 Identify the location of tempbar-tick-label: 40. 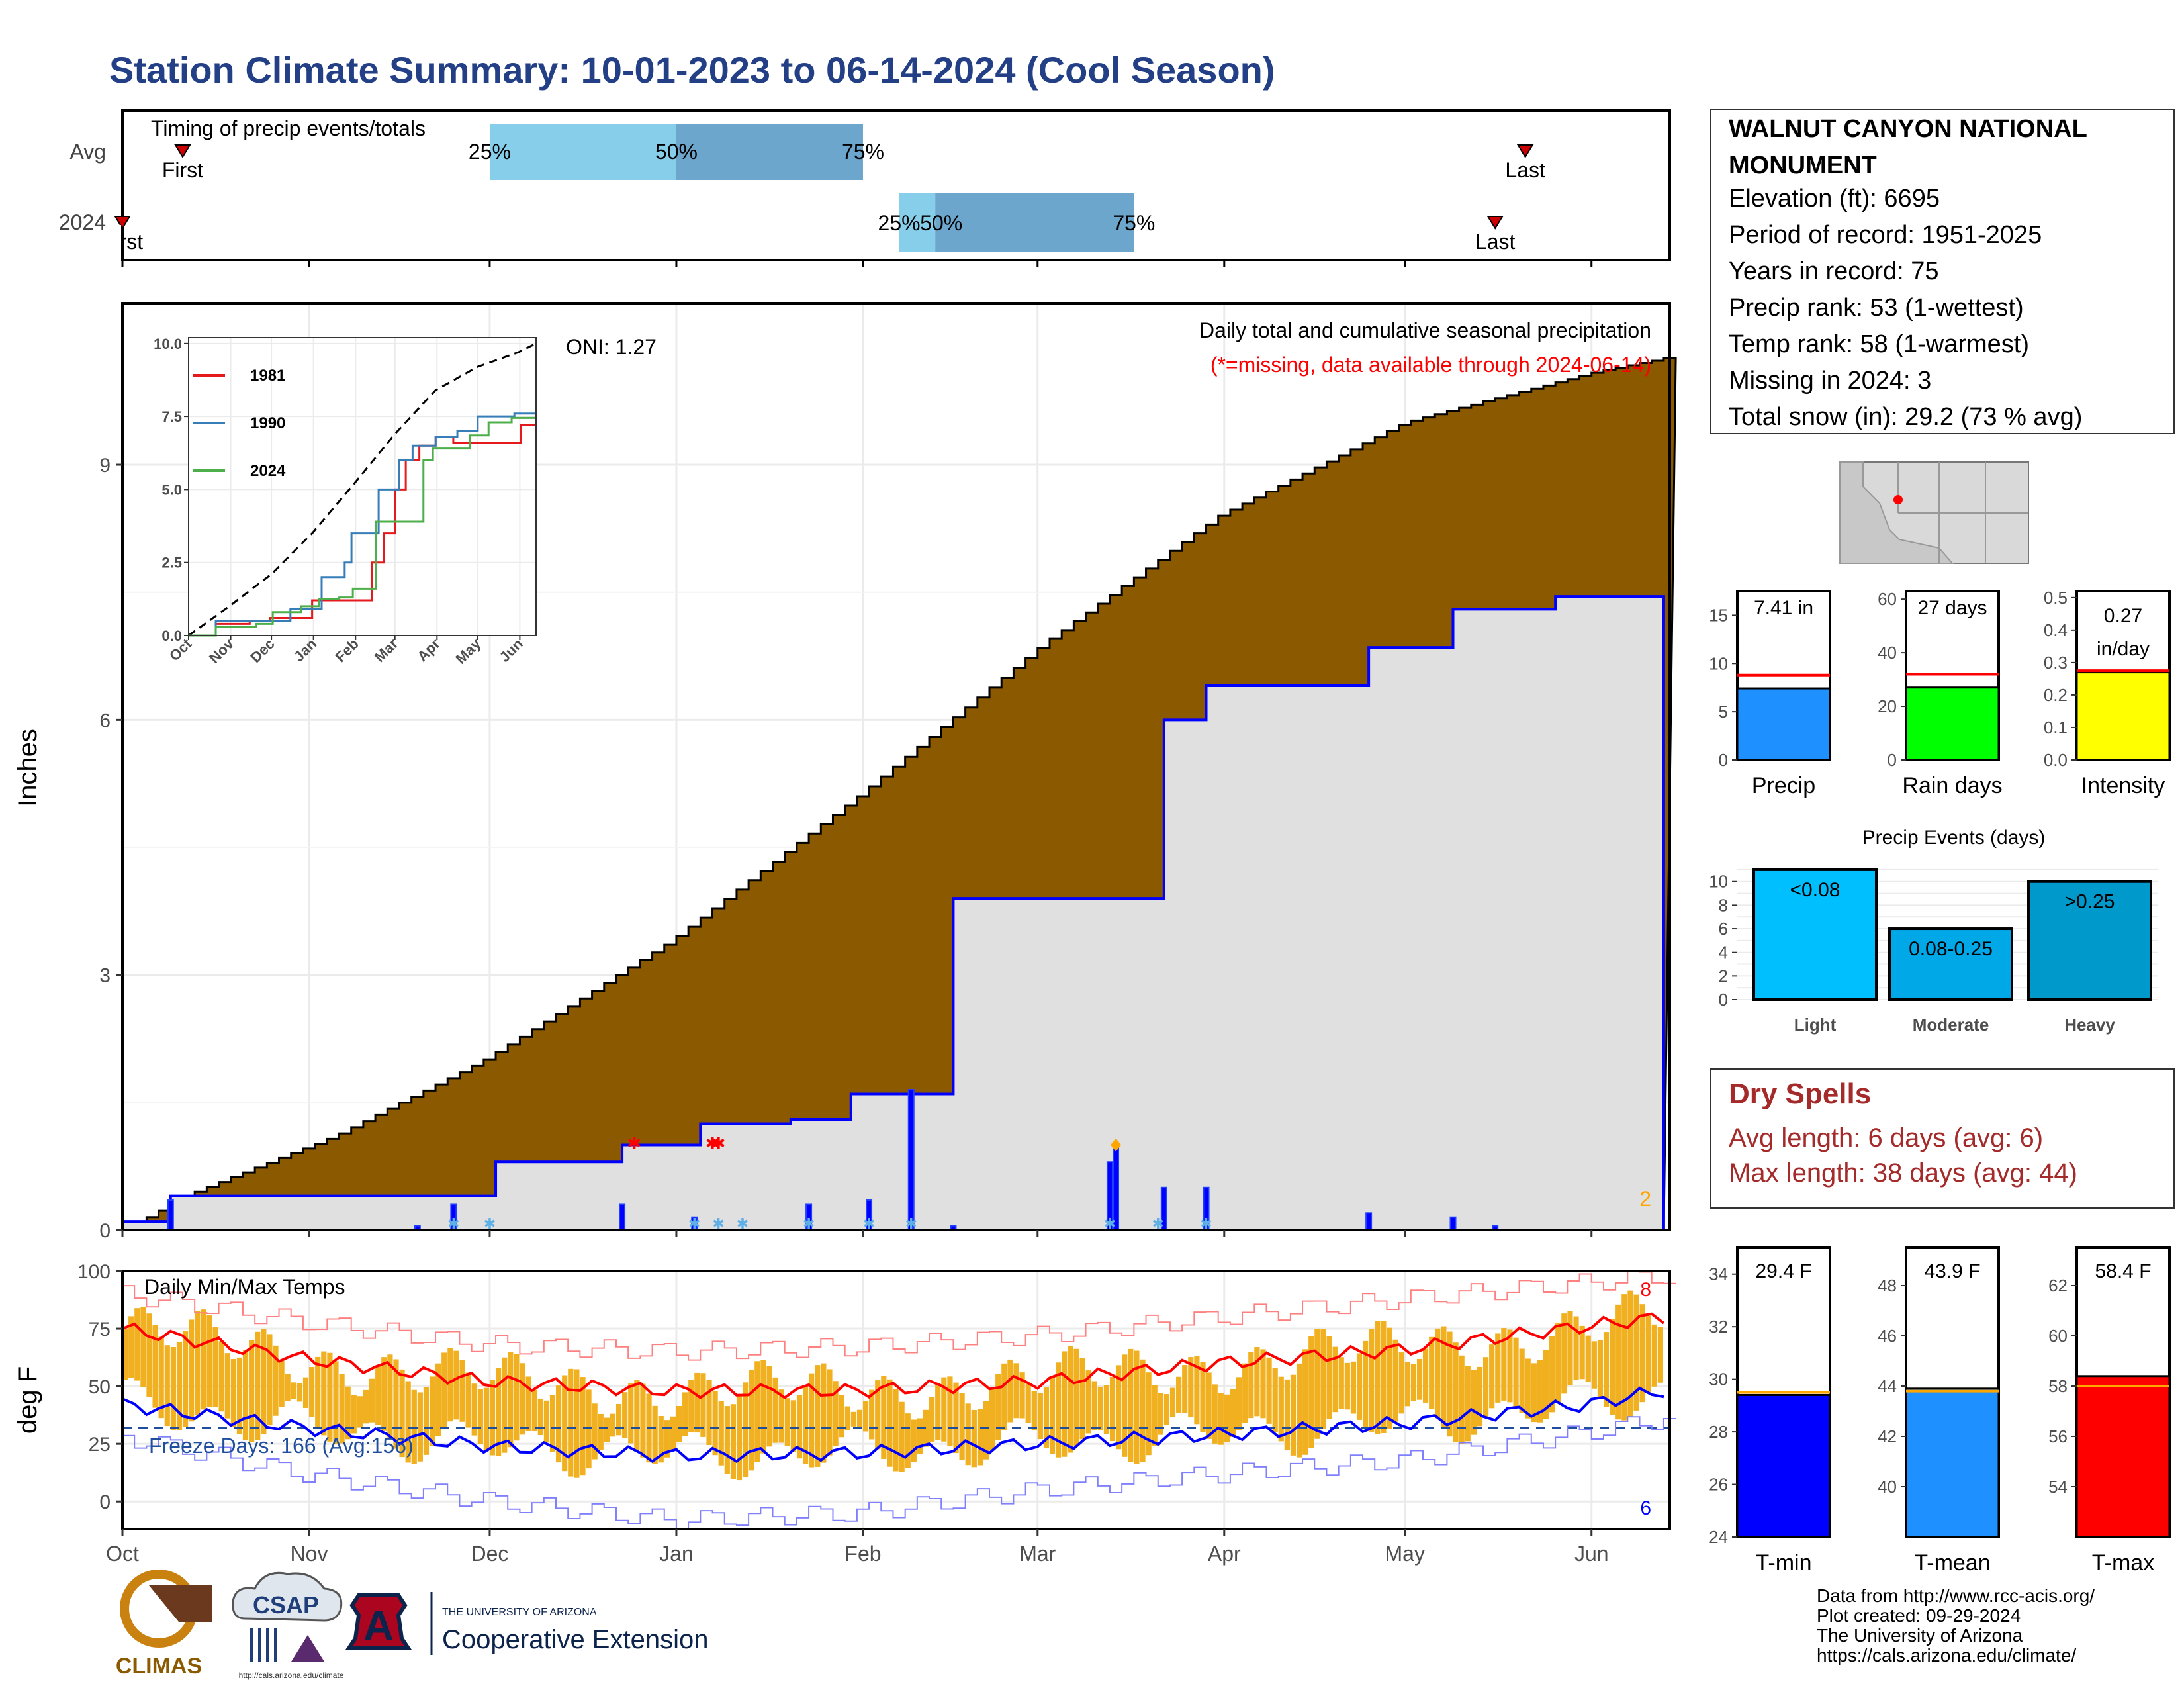
(1888, 1487).